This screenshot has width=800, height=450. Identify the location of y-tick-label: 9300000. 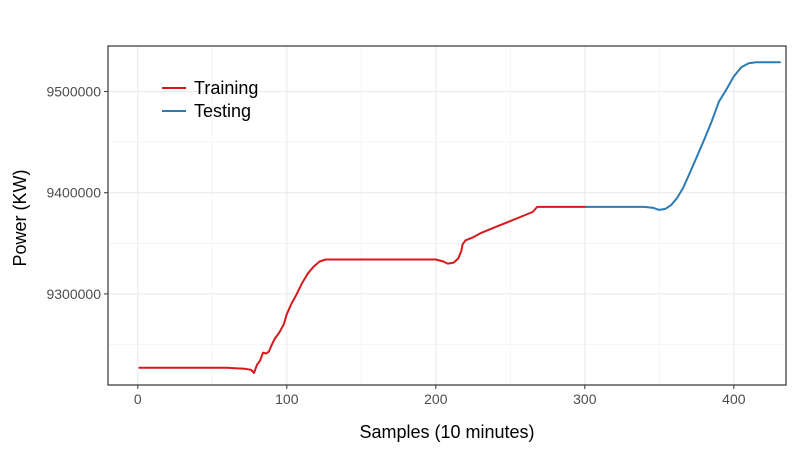
(73, 294).